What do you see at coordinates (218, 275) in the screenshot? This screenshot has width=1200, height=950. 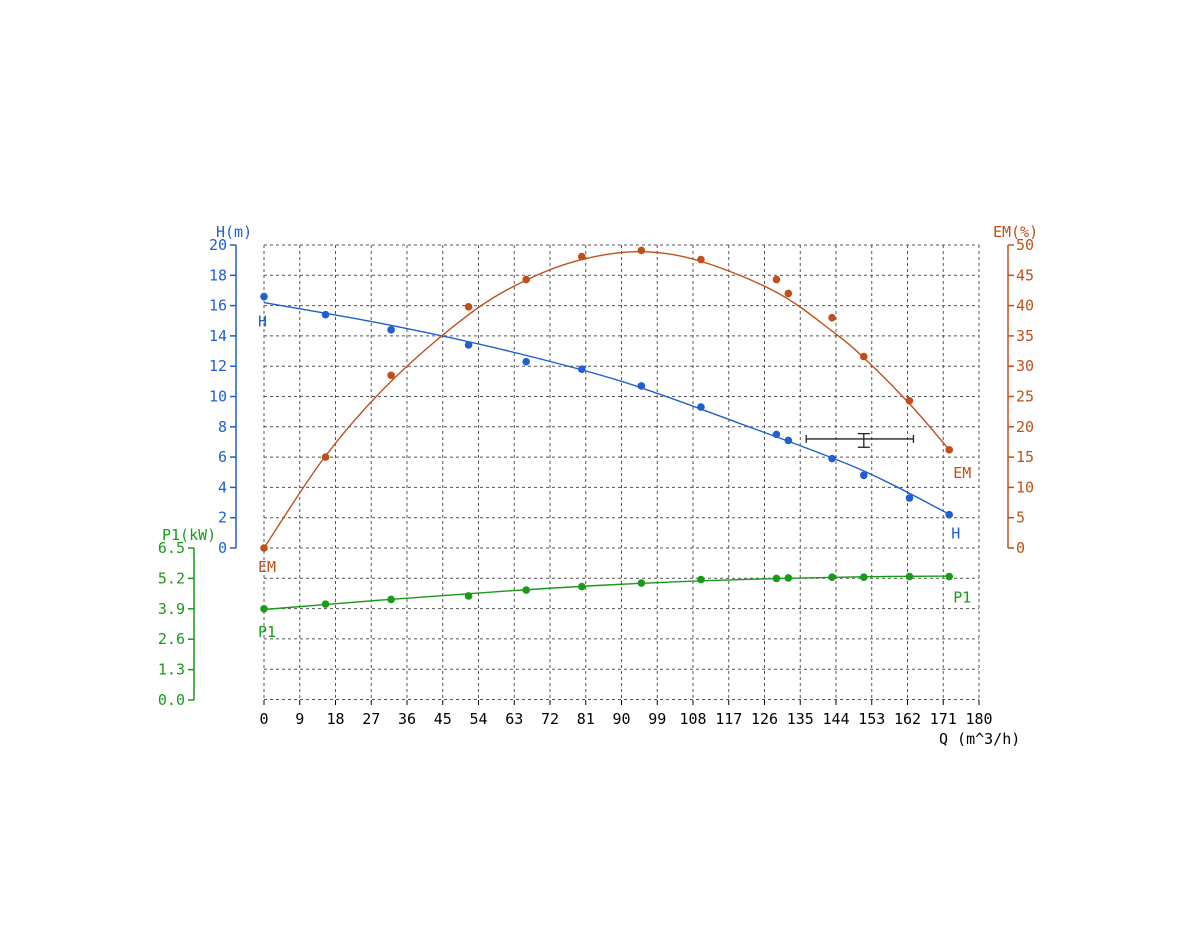 I see `h-axis-tick-label: 18` at bounding box center [218, 275].